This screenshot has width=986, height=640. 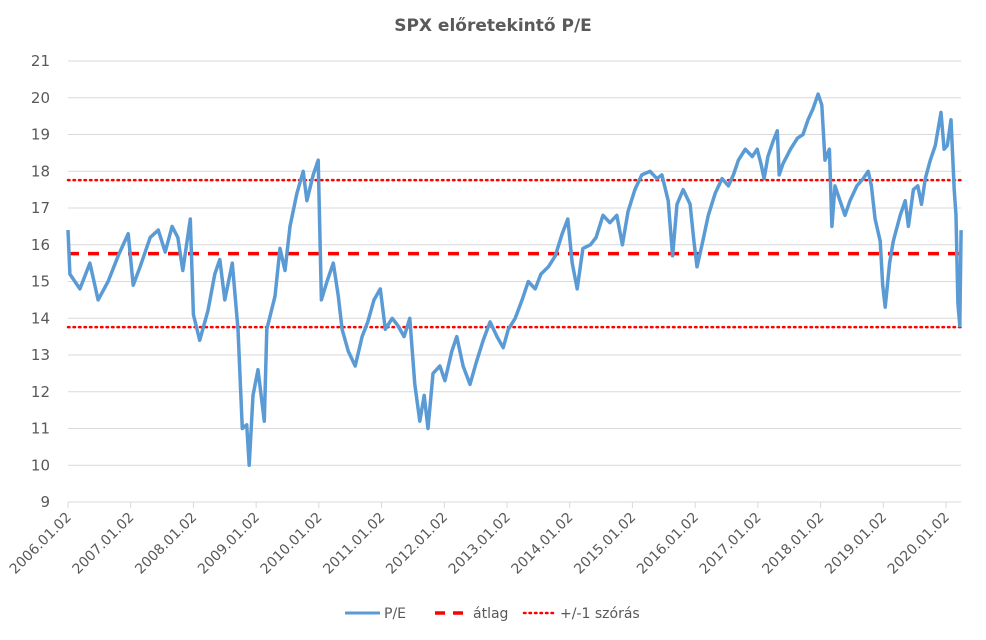 I want to click on x-tick-label: 2012.01.02, so click(x=417, y=544).